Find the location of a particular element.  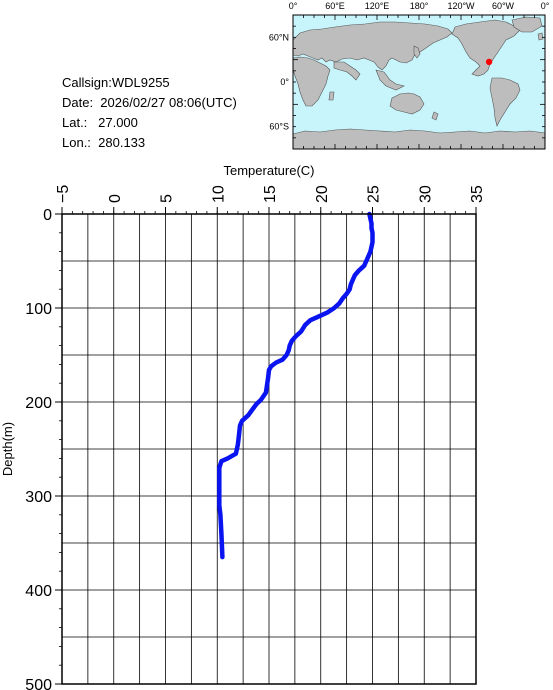

date-label: Date: 2026/02/27 08:06(UTC) is located at coordinates (149, 102).